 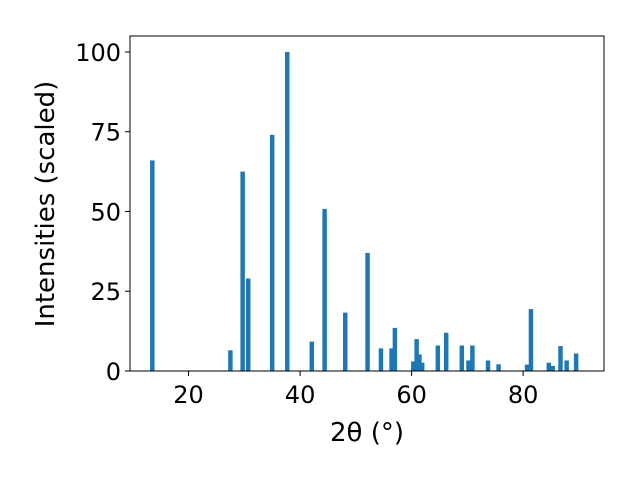 I want to click on x-axis-ticks: 20 40 60 80, so click(x=355, y=390).